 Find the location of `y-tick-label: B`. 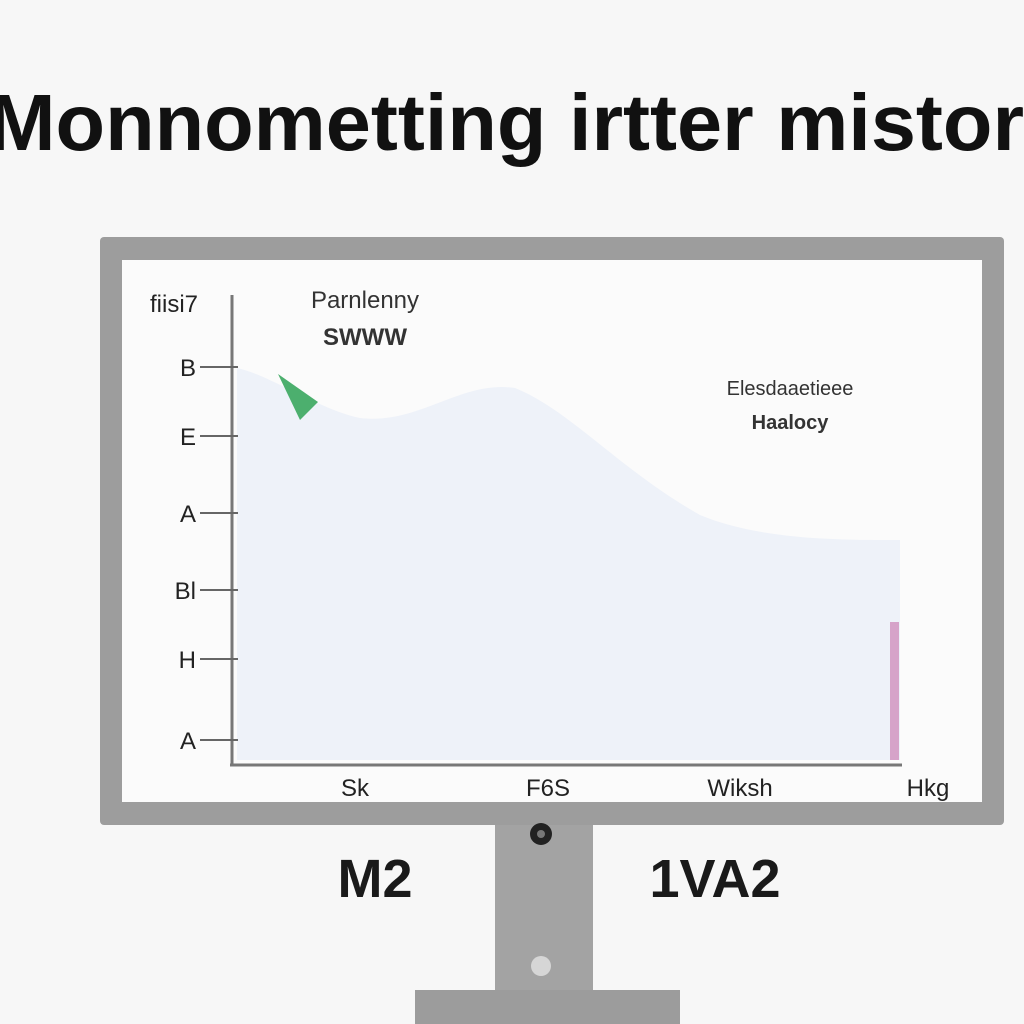

y-tick-label: B is located at coordinates (188, 368).